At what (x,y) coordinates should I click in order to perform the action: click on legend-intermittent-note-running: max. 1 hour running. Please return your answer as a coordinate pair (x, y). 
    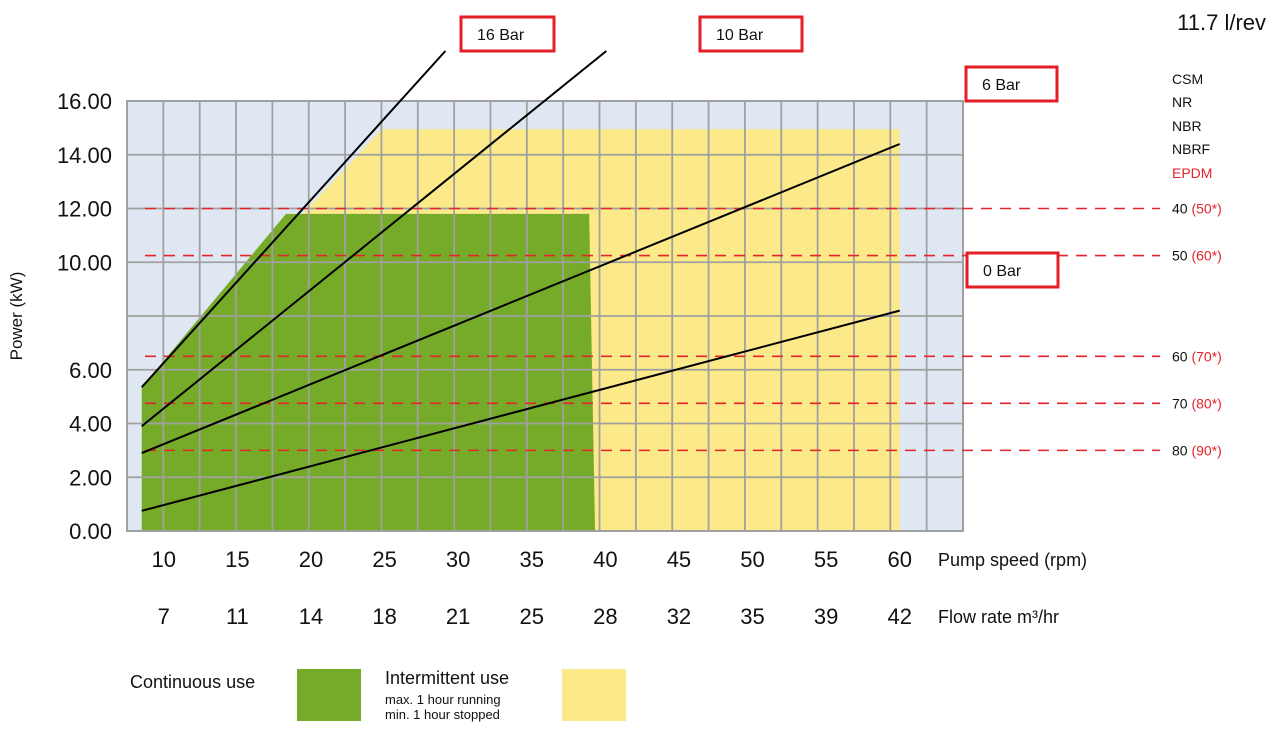
    Looking at the image, I should click on (443, 699).